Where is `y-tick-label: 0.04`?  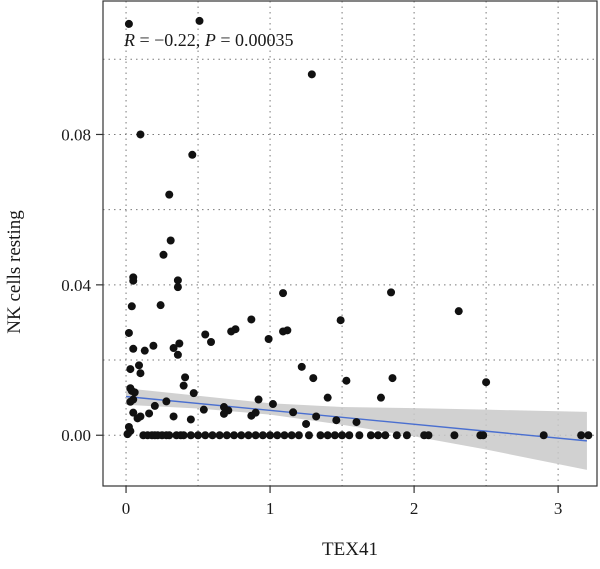 y-tick-label: 0.04 is located at coordinates (76, 285).